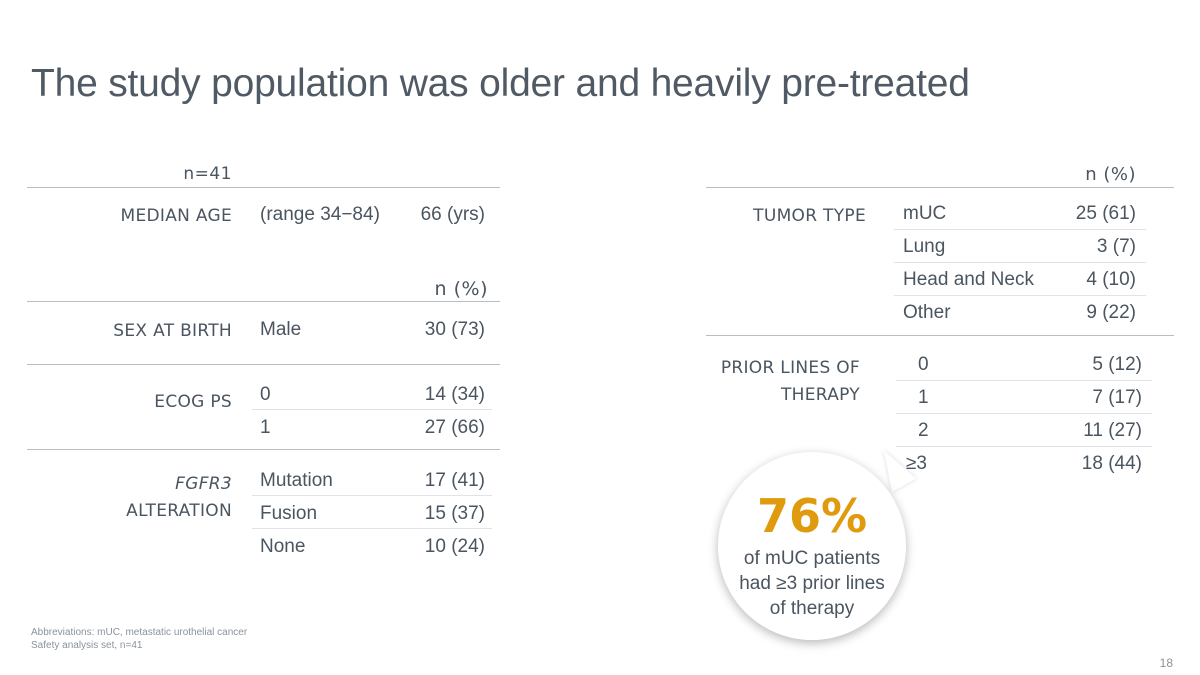 The width and height of the screenshot is (1200, 675). I want to click on ecog-0-value: 14 (34), so click(454, 394).